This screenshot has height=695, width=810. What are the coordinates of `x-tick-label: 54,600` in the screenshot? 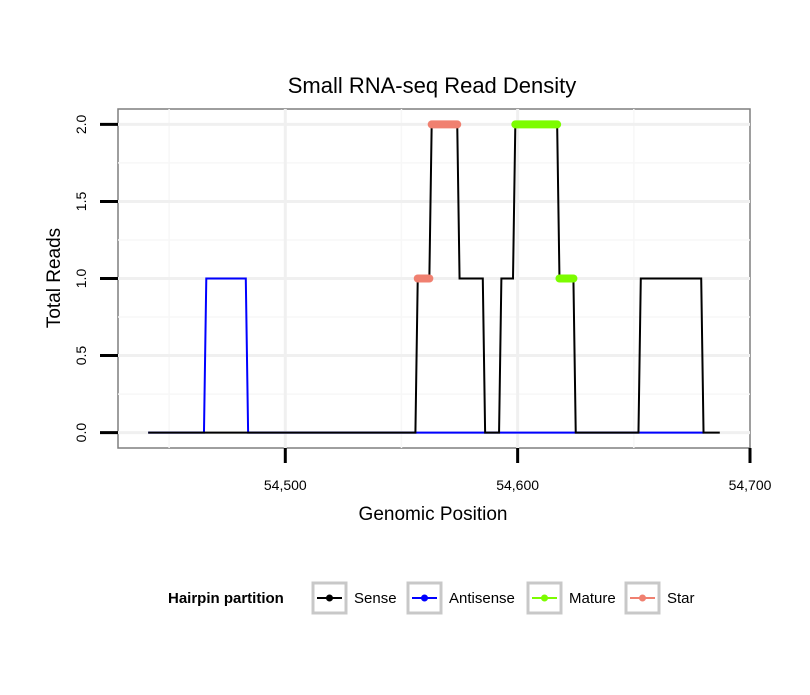 It's located at (517, 485).